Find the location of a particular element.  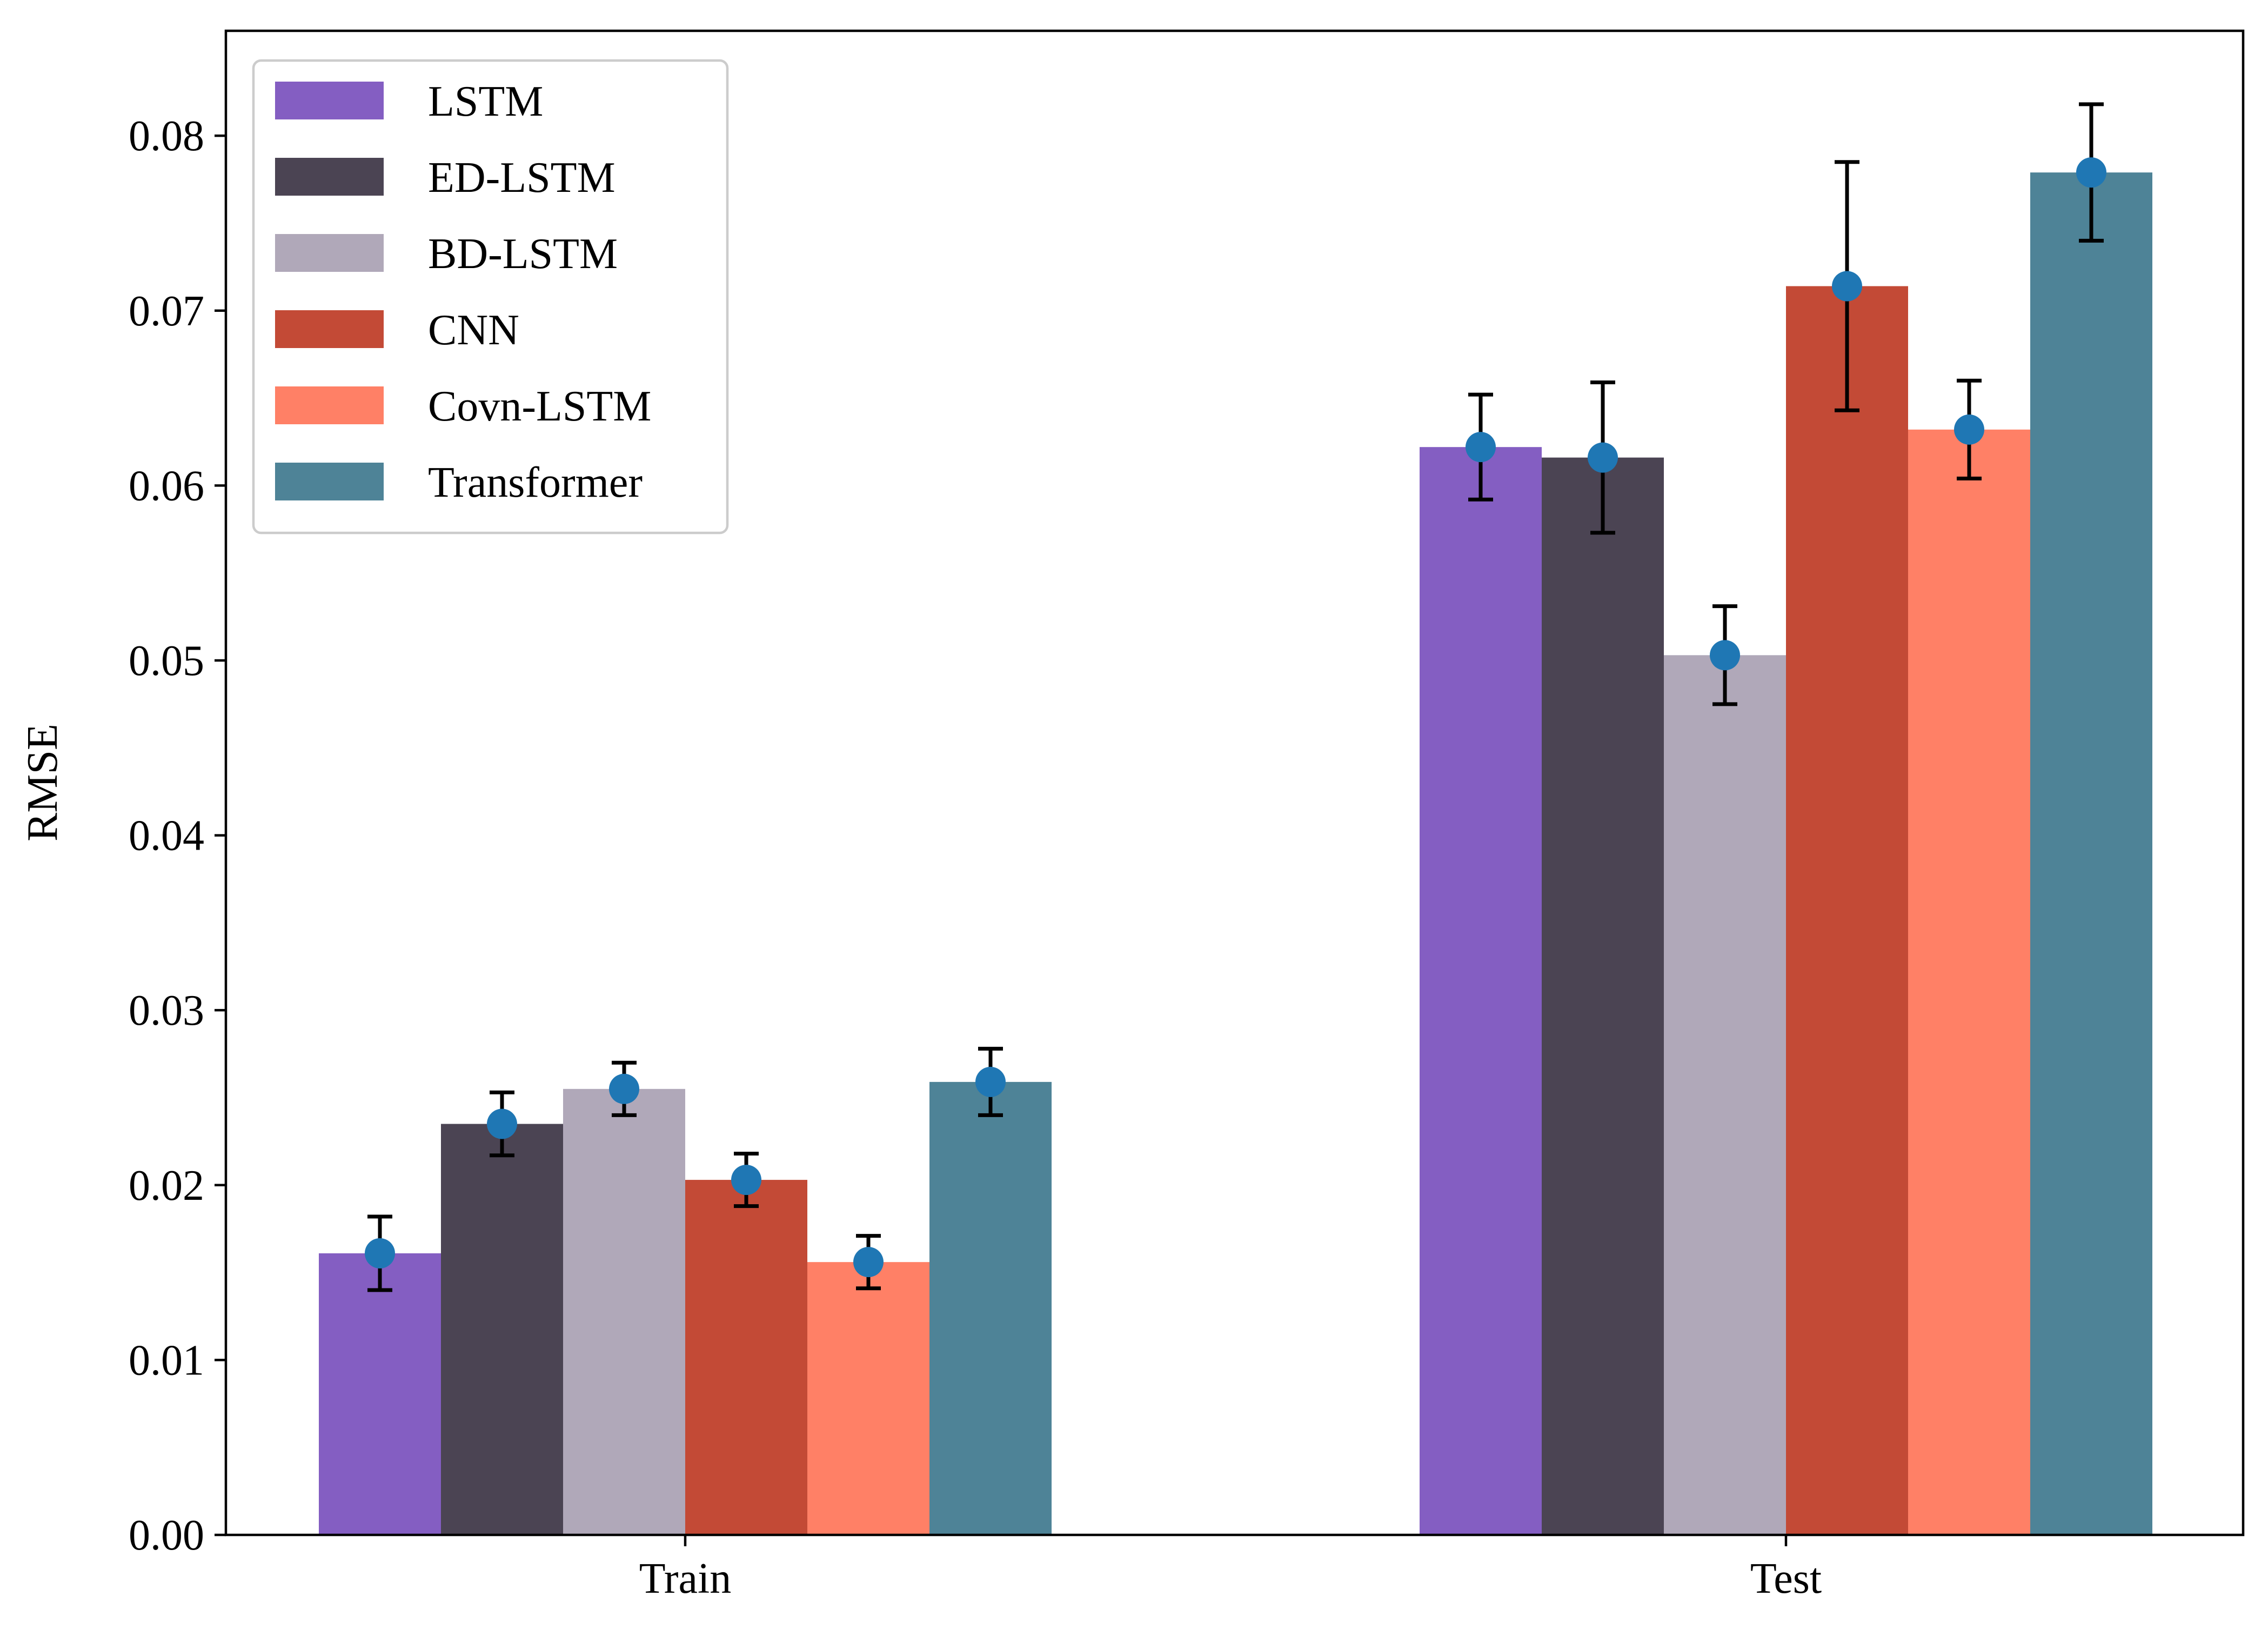

legend-item-bd-lstm: BD-LSTM is located at coordinates (446, 254).